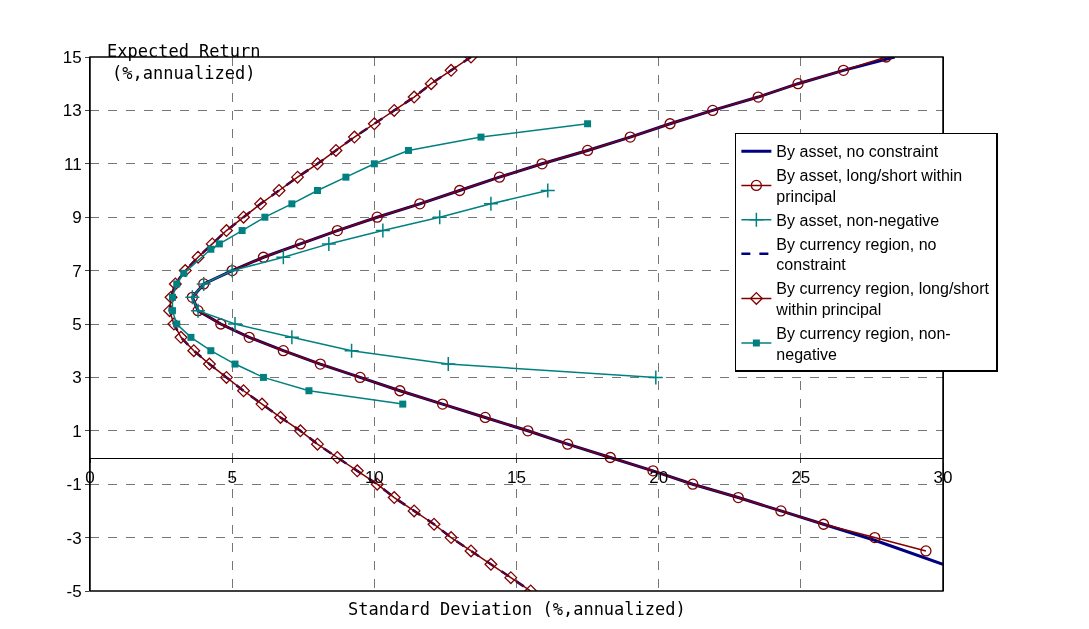 This screenshot has height=629, width=1089. What do you see at coordinates (869, 186) in the screenshot?
I see `legend-label: By asset, long/short within principal` at bounding box center [869, 186].